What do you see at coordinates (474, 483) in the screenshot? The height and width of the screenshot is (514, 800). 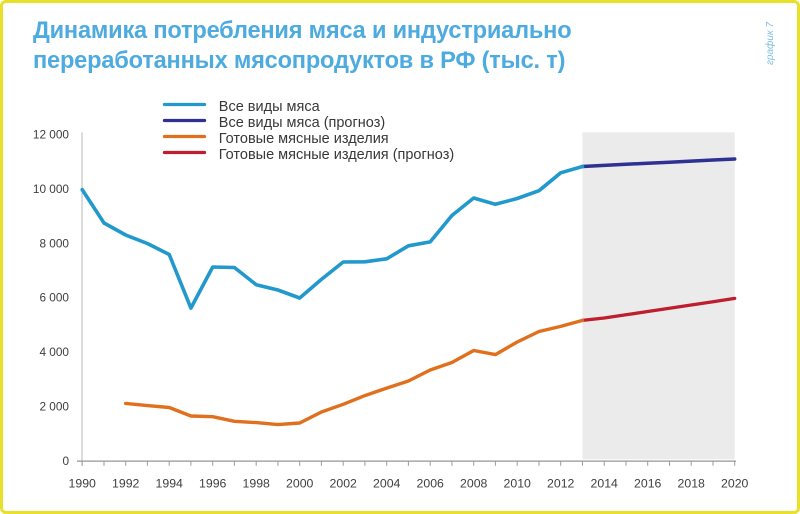 I see `svg-text: 2008` at bounding box center [474, 483].